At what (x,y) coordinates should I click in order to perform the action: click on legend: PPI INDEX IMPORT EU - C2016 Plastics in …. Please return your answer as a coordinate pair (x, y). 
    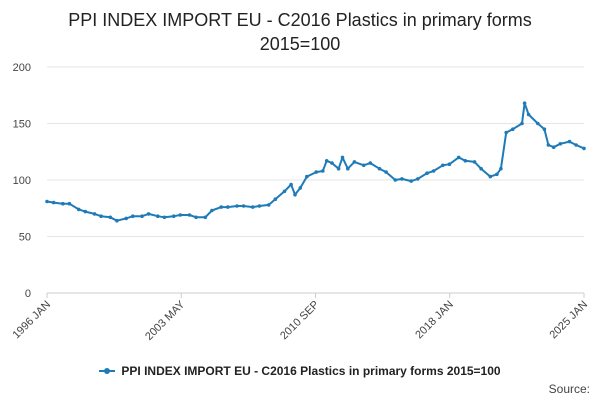
    Looking at the image, I should click on (300, 371).